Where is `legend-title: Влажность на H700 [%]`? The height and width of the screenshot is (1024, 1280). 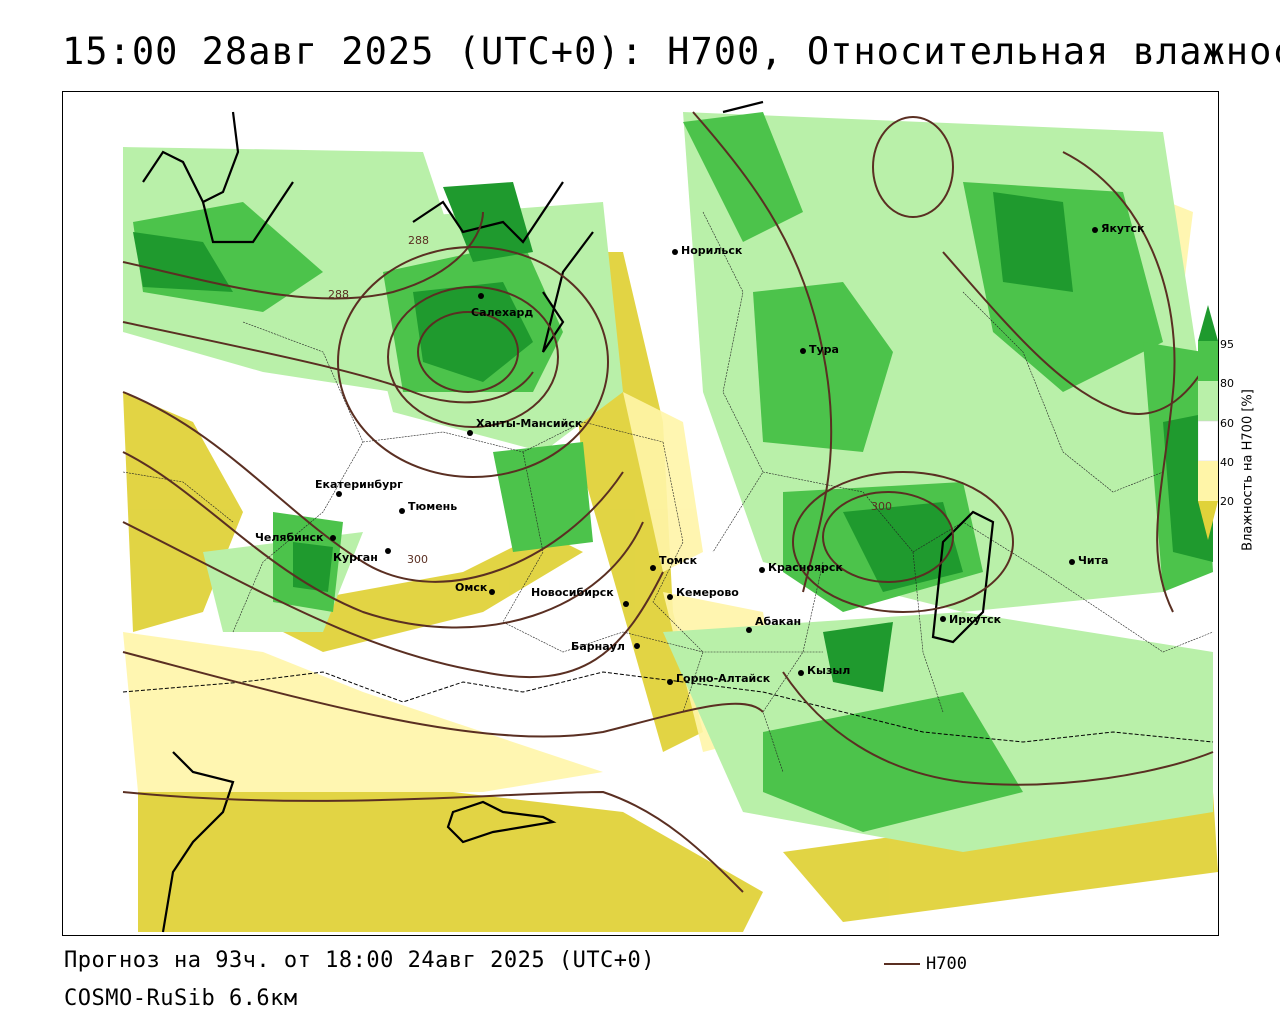
legend-title: Влажность на H700 [%] is located at coordinates (1248, 470).